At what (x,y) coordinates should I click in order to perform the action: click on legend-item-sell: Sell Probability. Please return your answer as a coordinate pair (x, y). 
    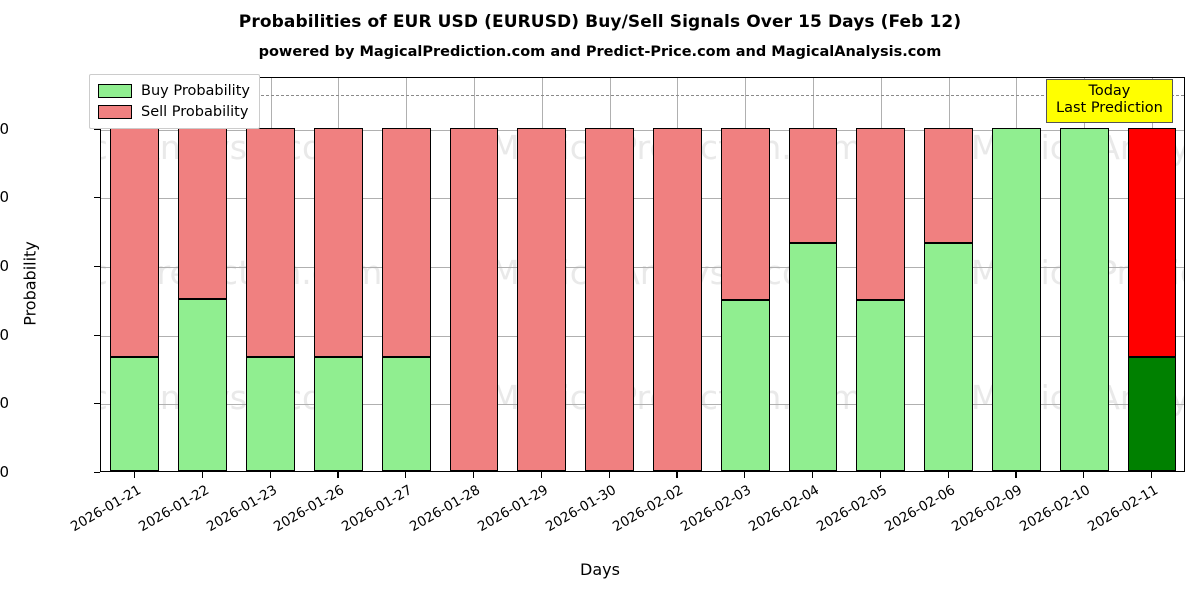
    Looking at the image, I should click on (174, 111).